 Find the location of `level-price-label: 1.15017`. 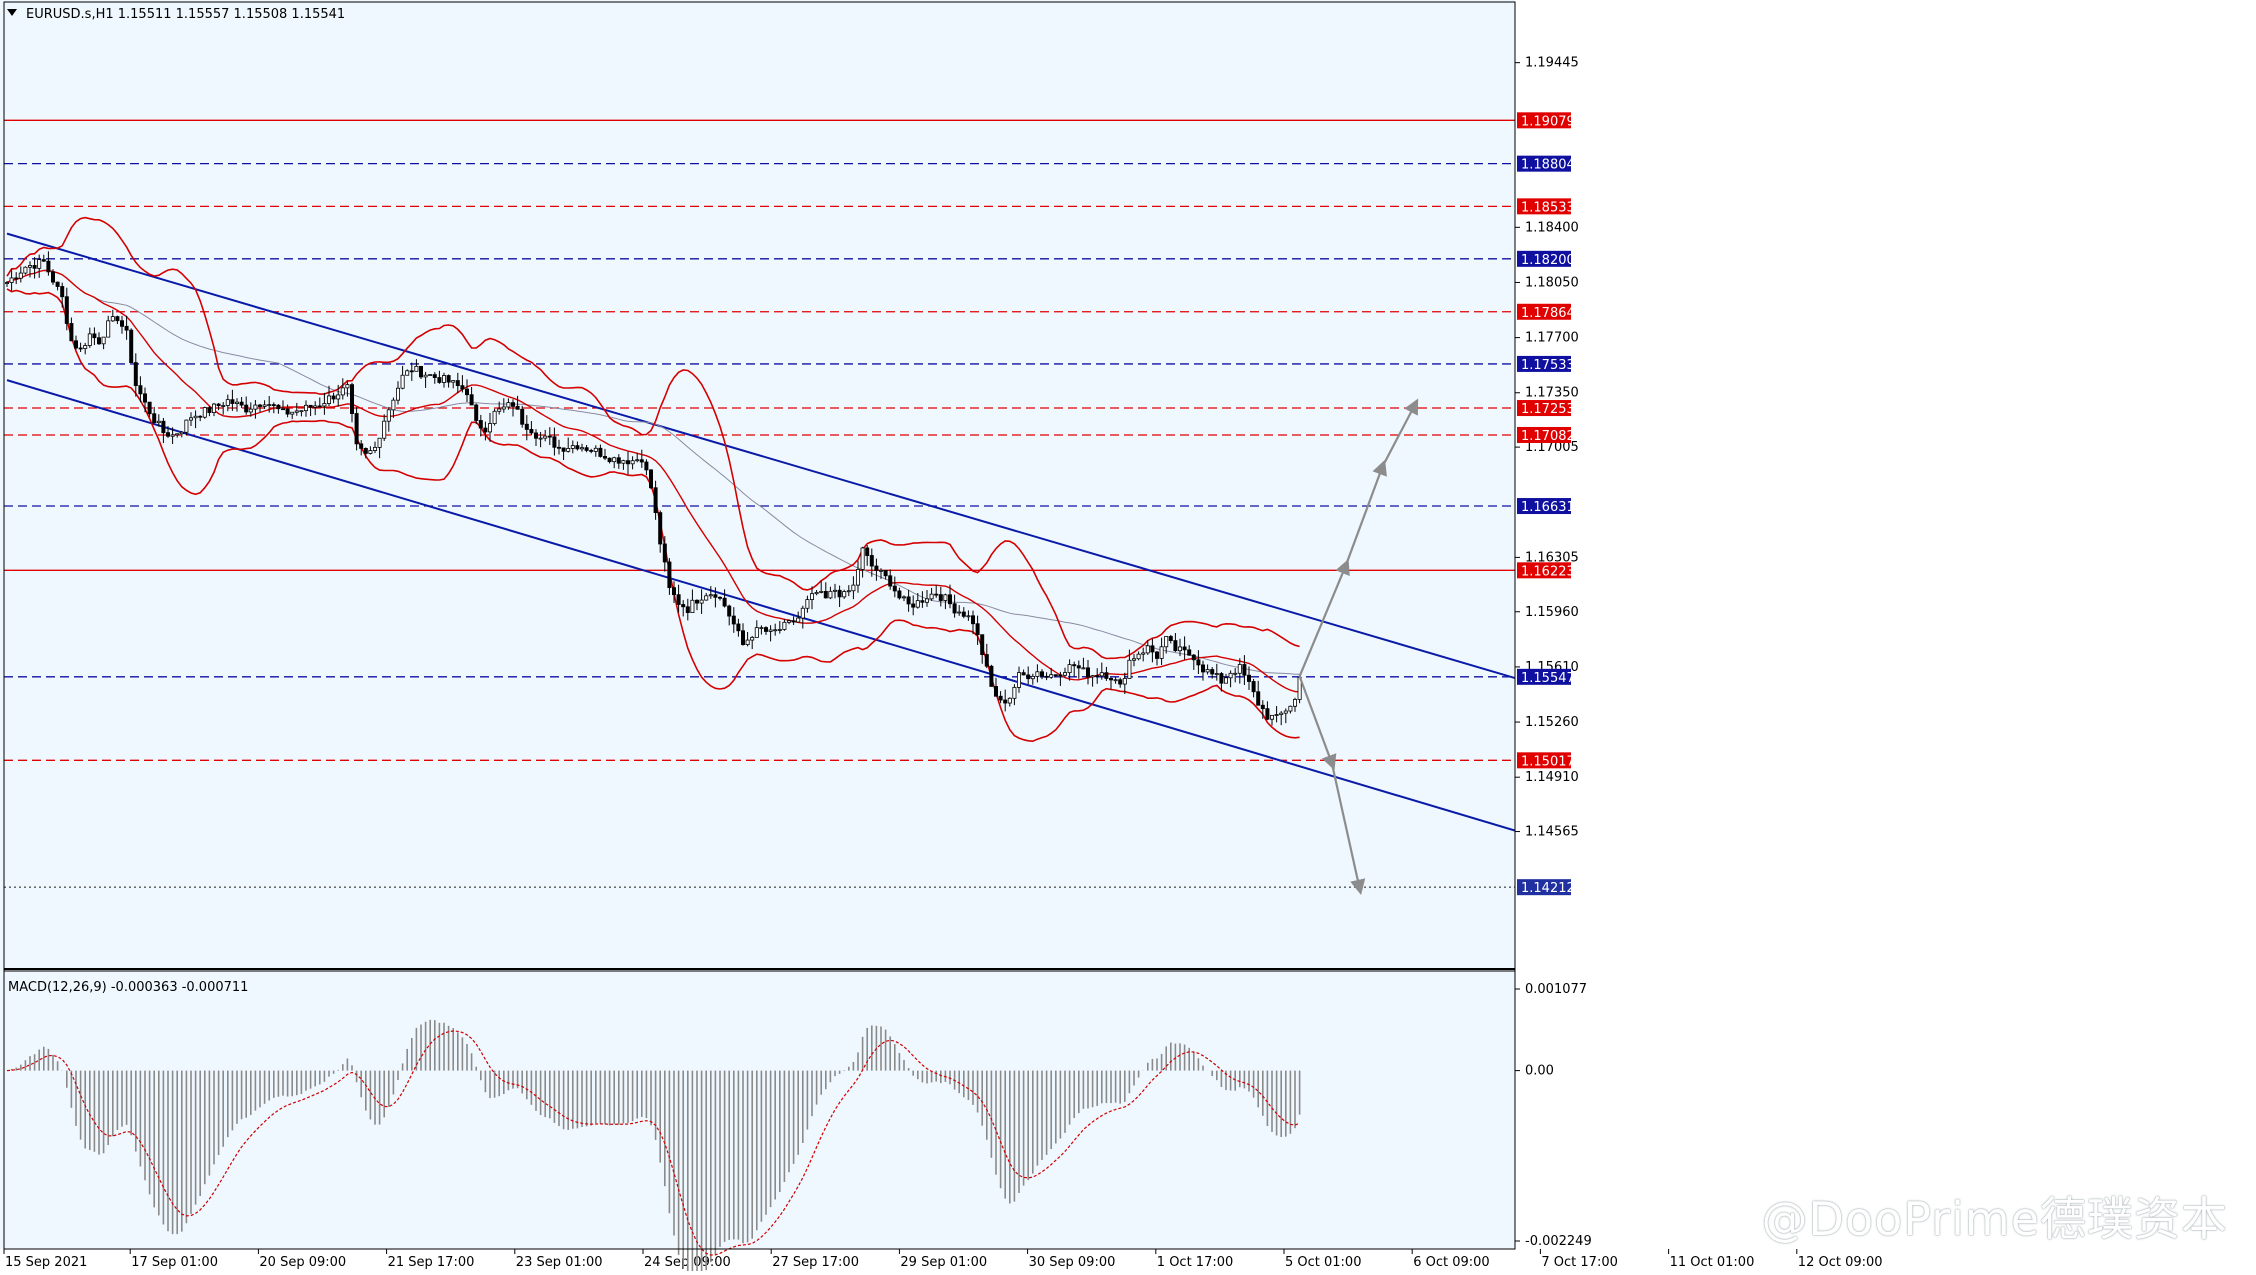

level-price-label: 1.15017 is located at coordinates (1548, 761).